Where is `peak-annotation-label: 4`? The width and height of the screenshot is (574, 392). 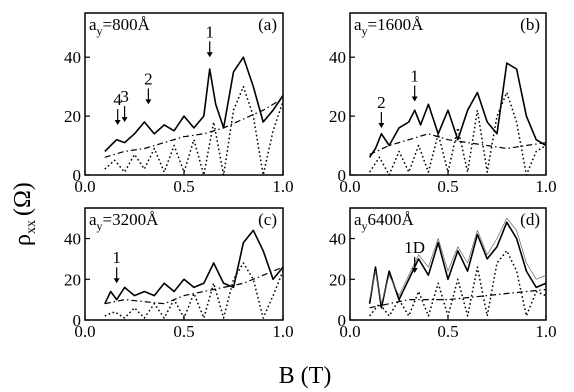
peak-annotation-label: 4 is located at coordinates (117, 99).